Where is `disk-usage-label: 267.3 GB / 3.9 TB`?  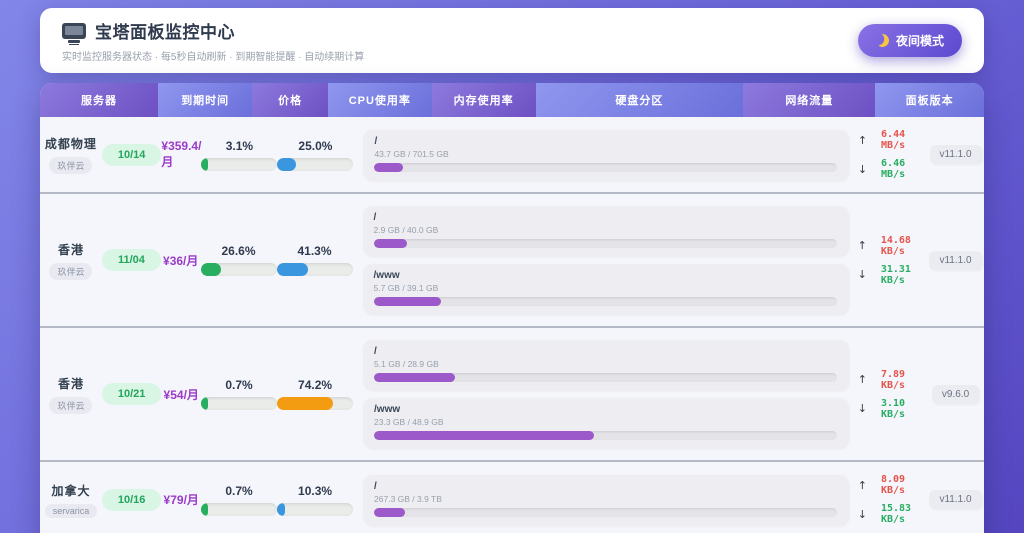 disk-usage-label: 267.3 GB / 3.9 TB is located at coordinates (408, 498).